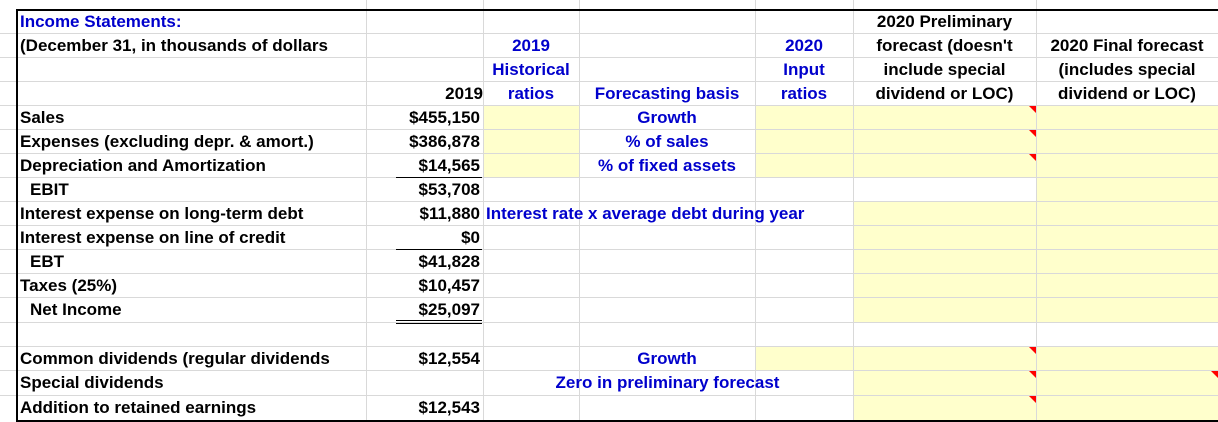 The height and width of the screenshot is (422, 1218). I want to click on final-forecast-cells-top, so click(1127, 189).